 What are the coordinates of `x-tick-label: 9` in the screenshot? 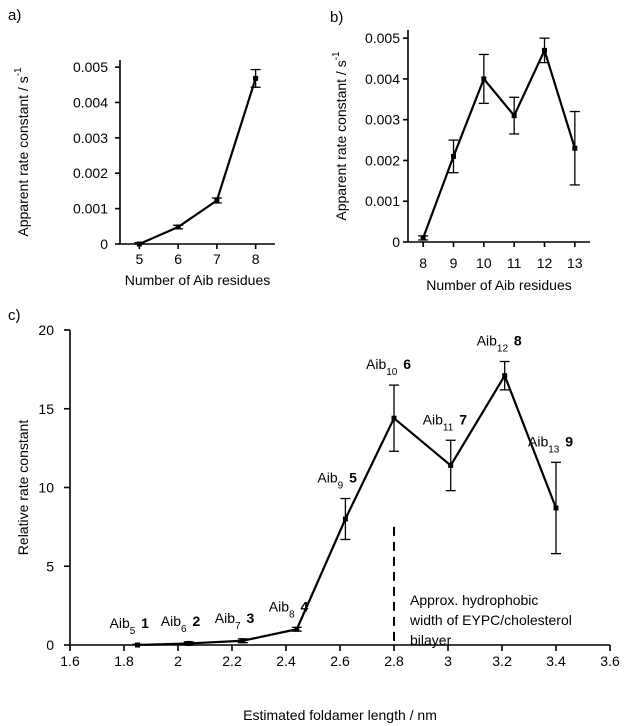 It's located at (454, 263).